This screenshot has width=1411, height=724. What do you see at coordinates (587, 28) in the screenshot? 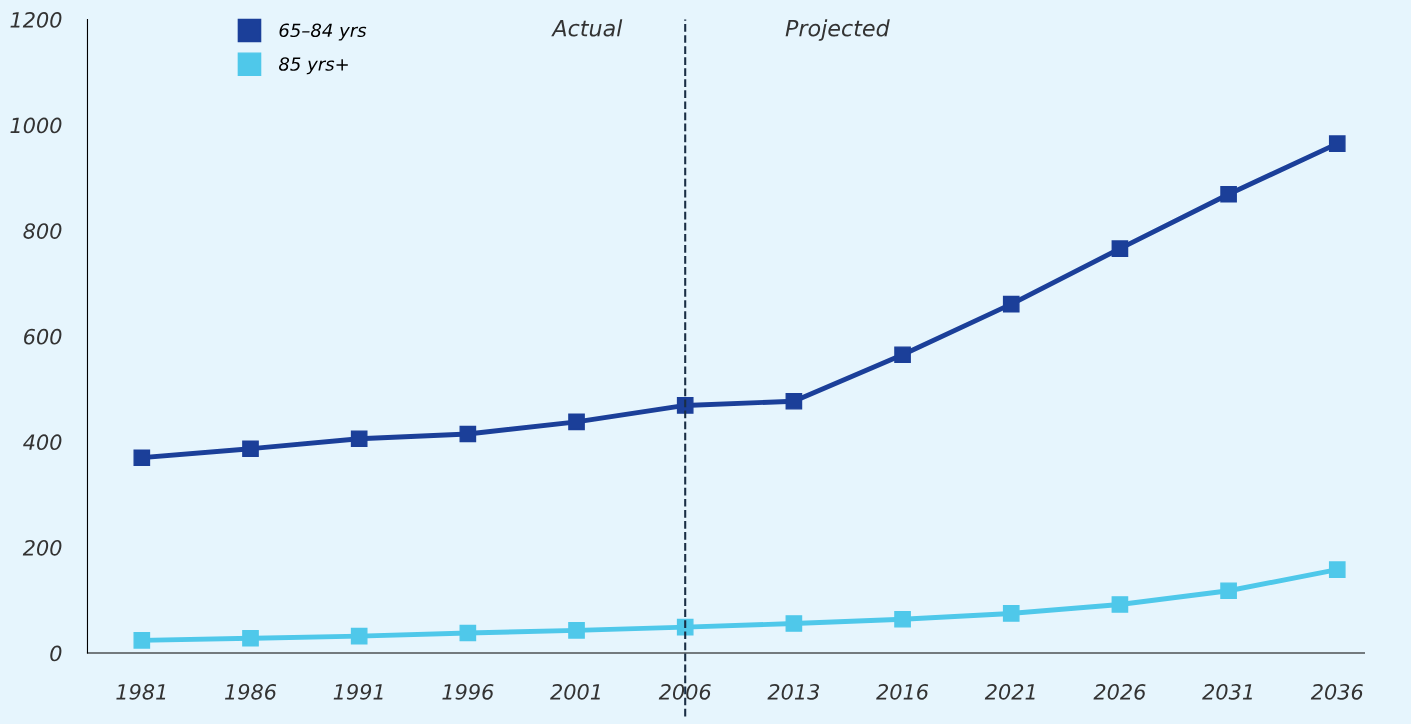
I see `annotation: Actual` at bounding box center [587, 28].